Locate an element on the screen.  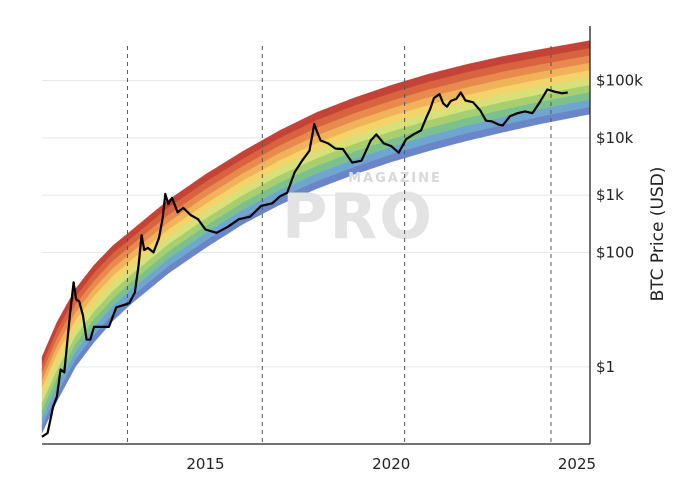
y-tick-label: $10k is located at coordinates (615, 138).